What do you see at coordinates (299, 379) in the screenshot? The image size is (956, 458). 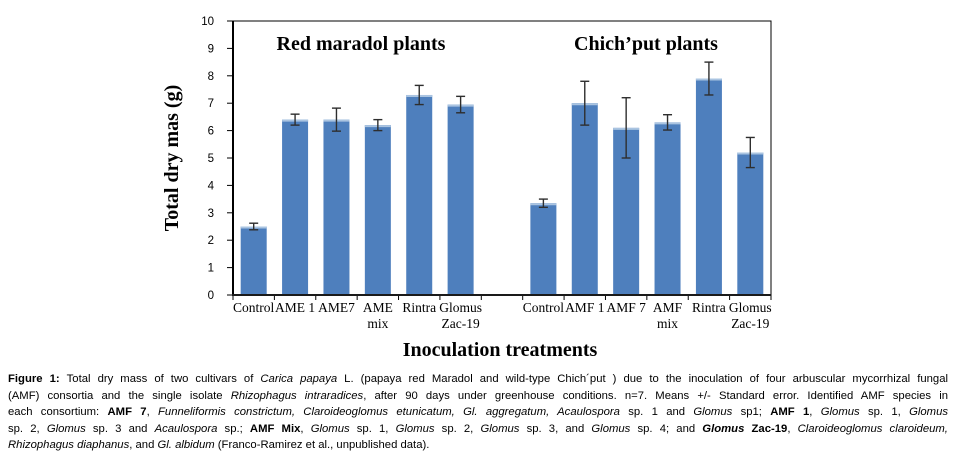 I see `caption-segment: Carica papaya` at bounding box center [299, 379].